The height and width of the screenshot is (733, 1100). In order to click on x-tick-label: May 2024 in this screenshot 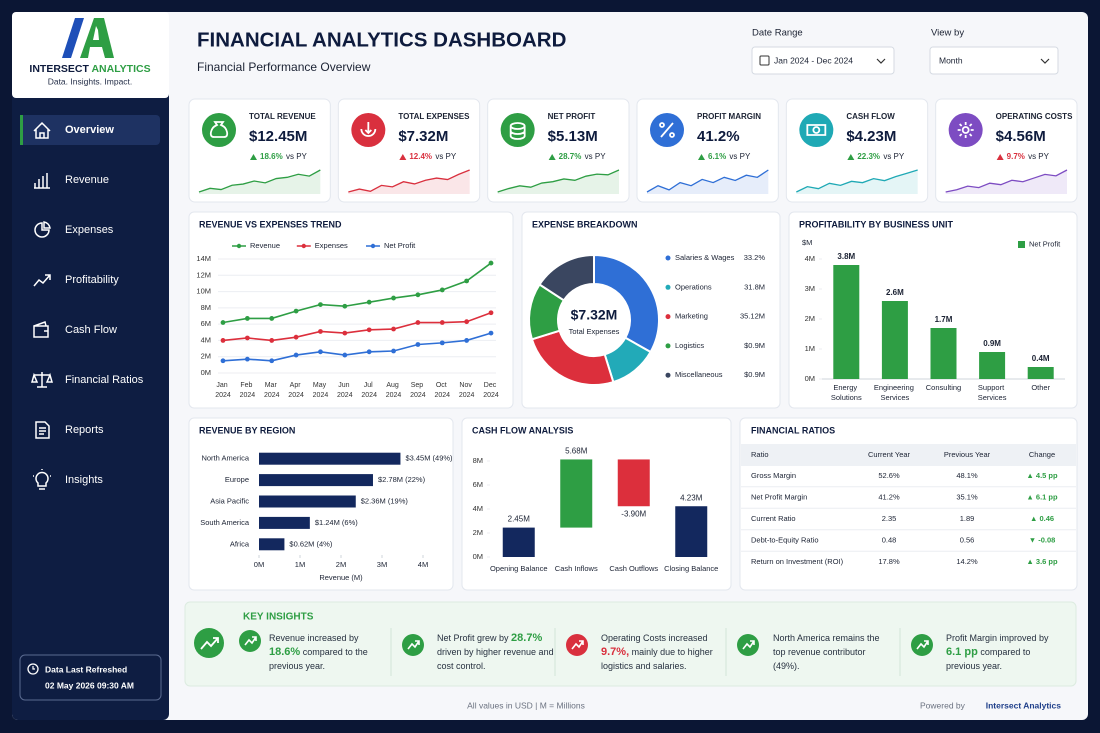, I will do `click(321, 390)`.